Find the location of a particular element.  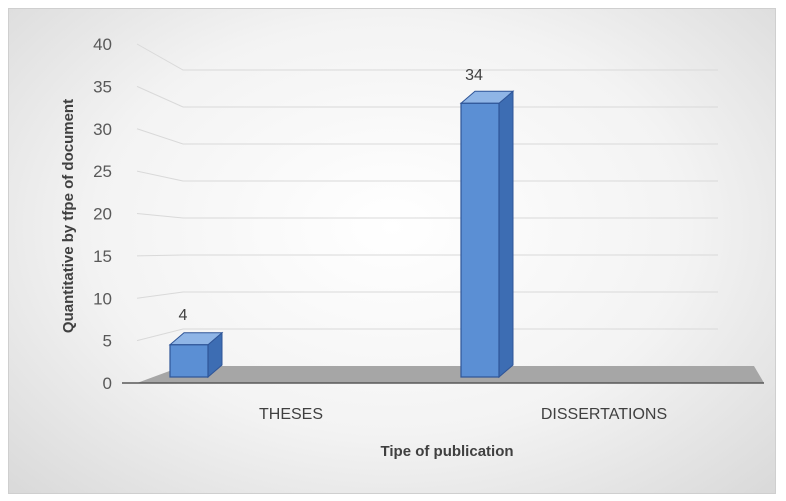

x-tick-label: THESES is located at coordinates (291, 414).